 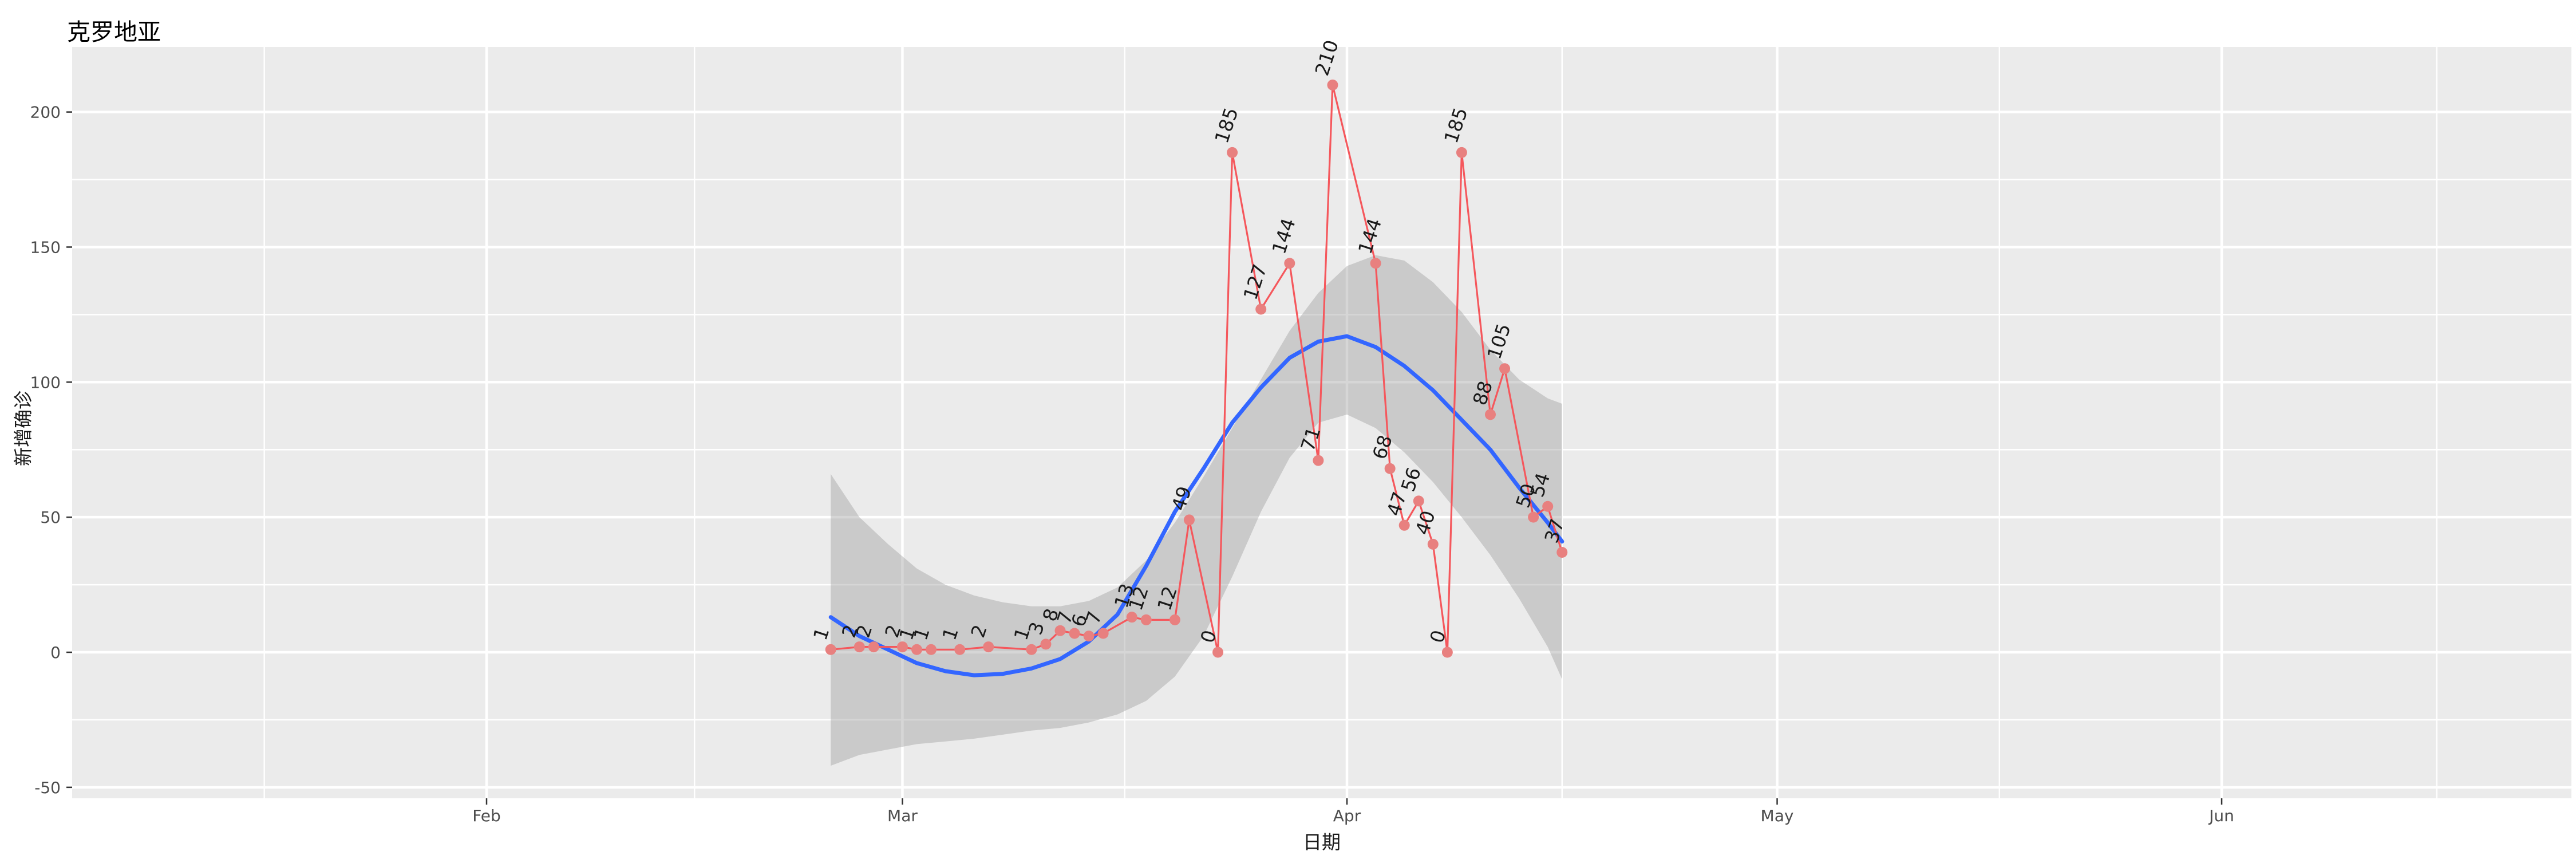 I want to click on x-tick-label: Mar, so click(x=902, y=815).